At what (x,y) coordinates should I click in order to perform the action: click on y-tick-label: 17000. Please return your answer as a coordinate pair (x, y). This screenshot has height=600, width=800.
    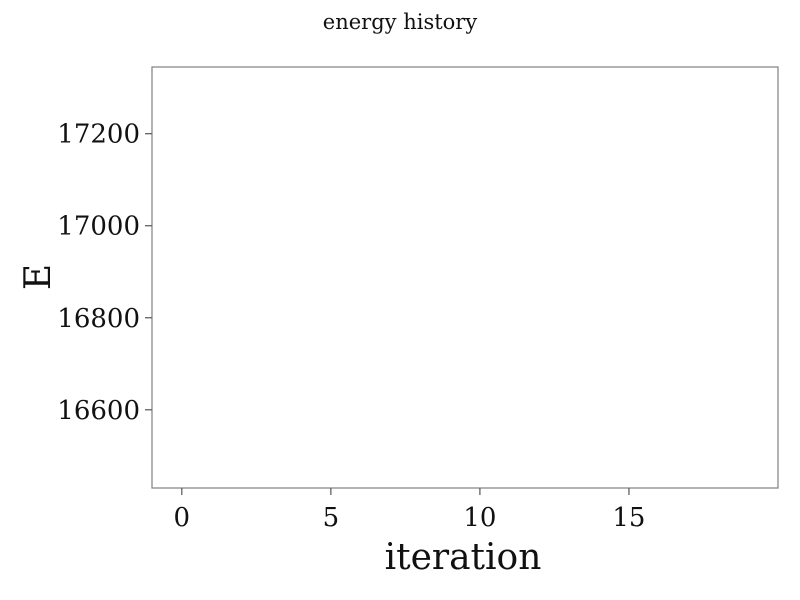
    Looking at the image, I should click on (98, 227).